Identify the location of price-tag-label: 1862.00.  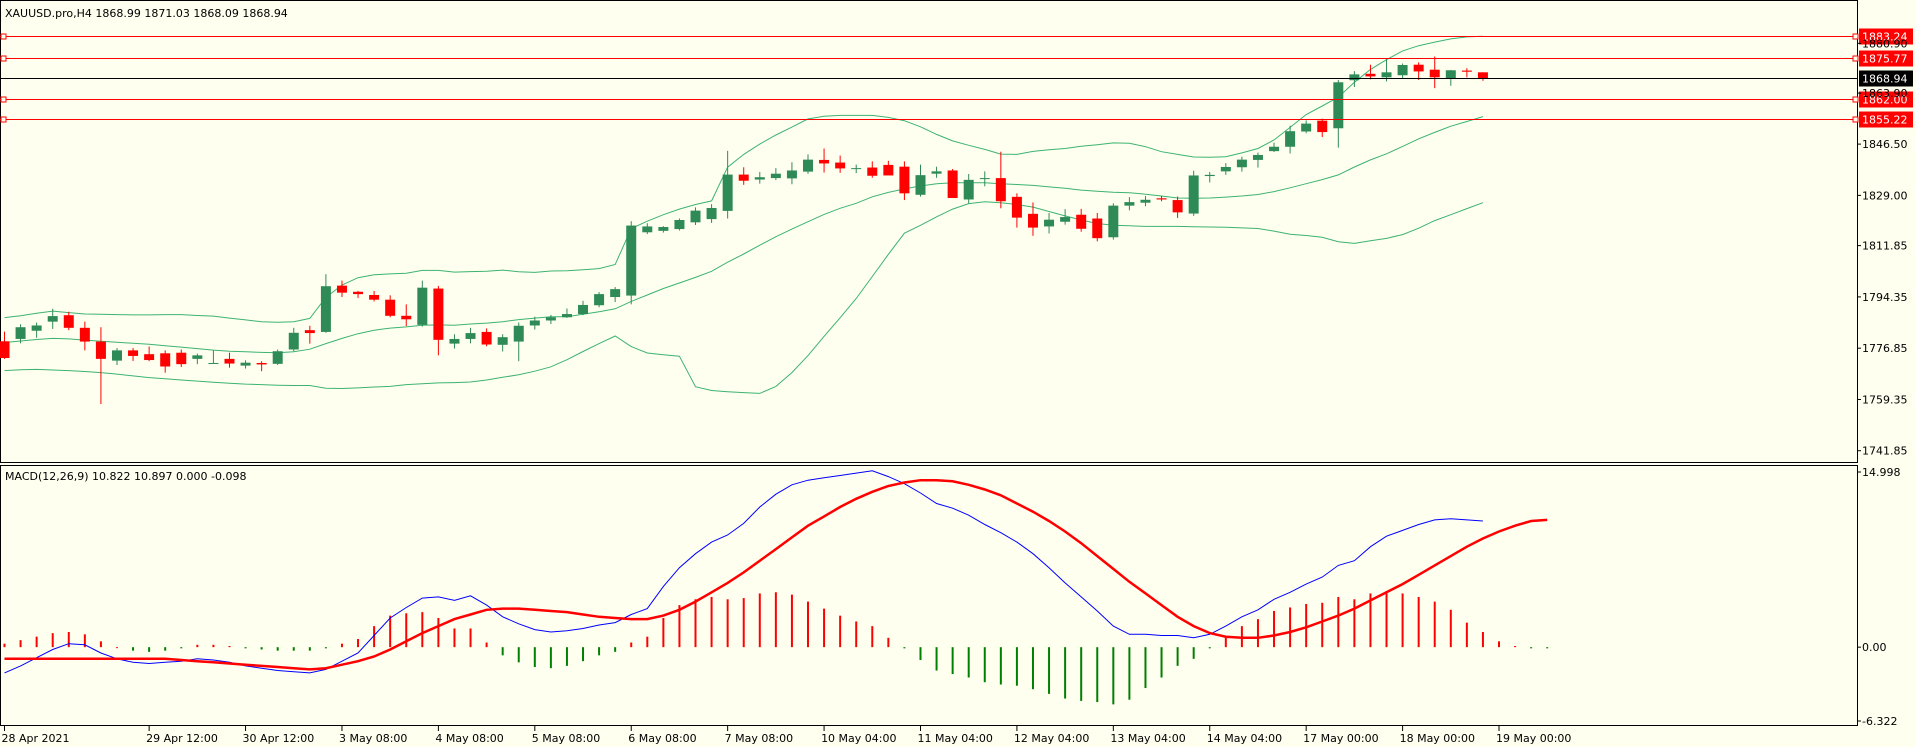
(1885, 100).